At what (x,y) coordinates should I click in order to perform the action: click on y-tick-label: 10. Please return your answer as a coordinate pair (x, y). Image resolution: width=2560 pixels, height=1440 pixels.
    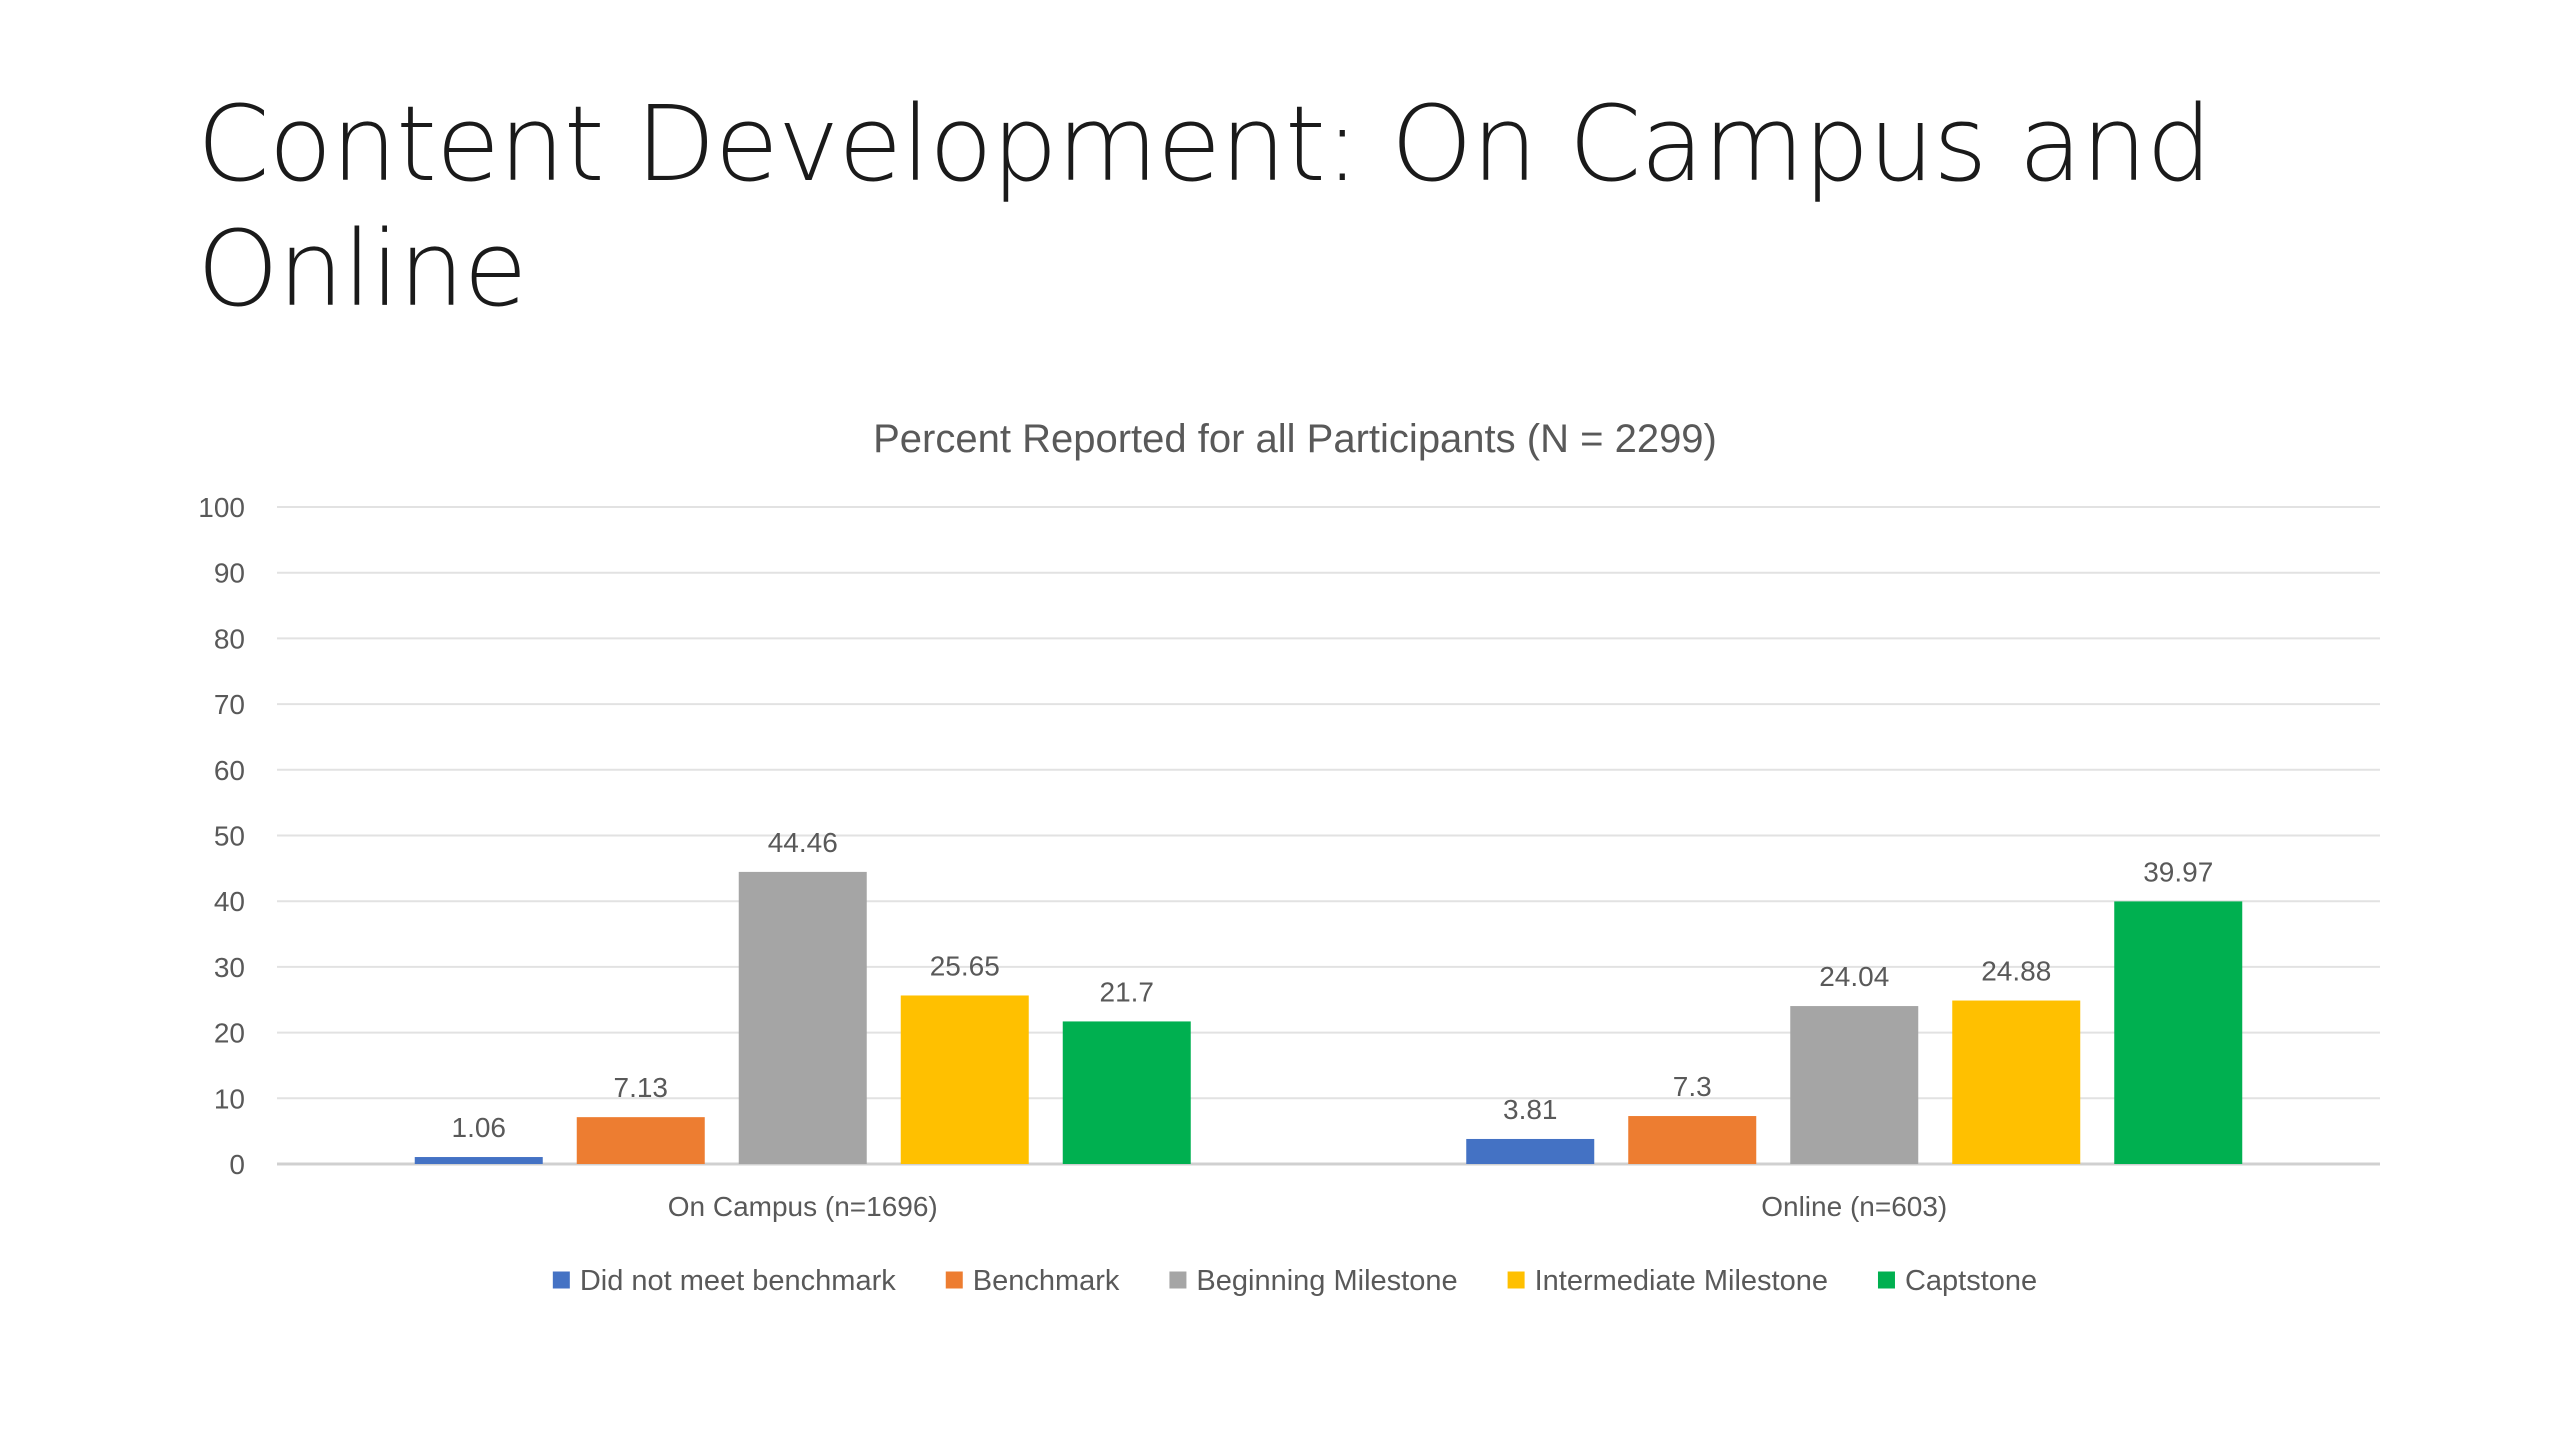
    Looking at the image, I should click on (229, 1098).